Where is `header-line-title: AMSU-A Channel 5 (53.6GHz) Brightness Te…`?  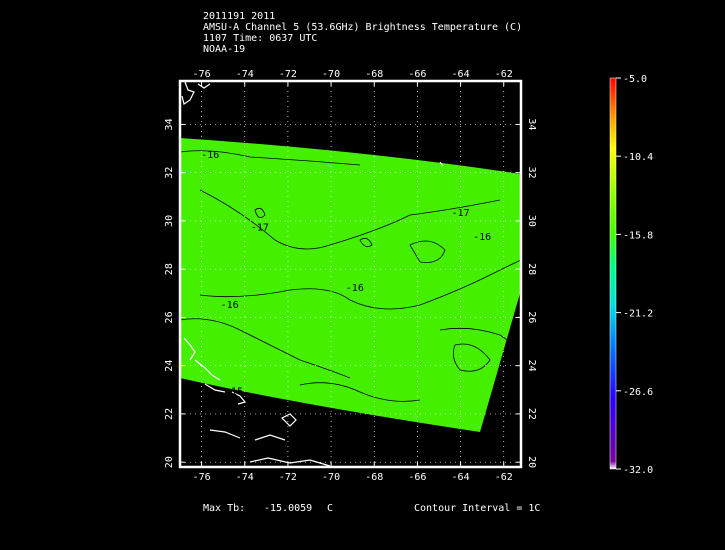
header-line-title: AMSU-A Channel 5 (53.6GHz) Brightness Te… is located at coordinates (363, 27).